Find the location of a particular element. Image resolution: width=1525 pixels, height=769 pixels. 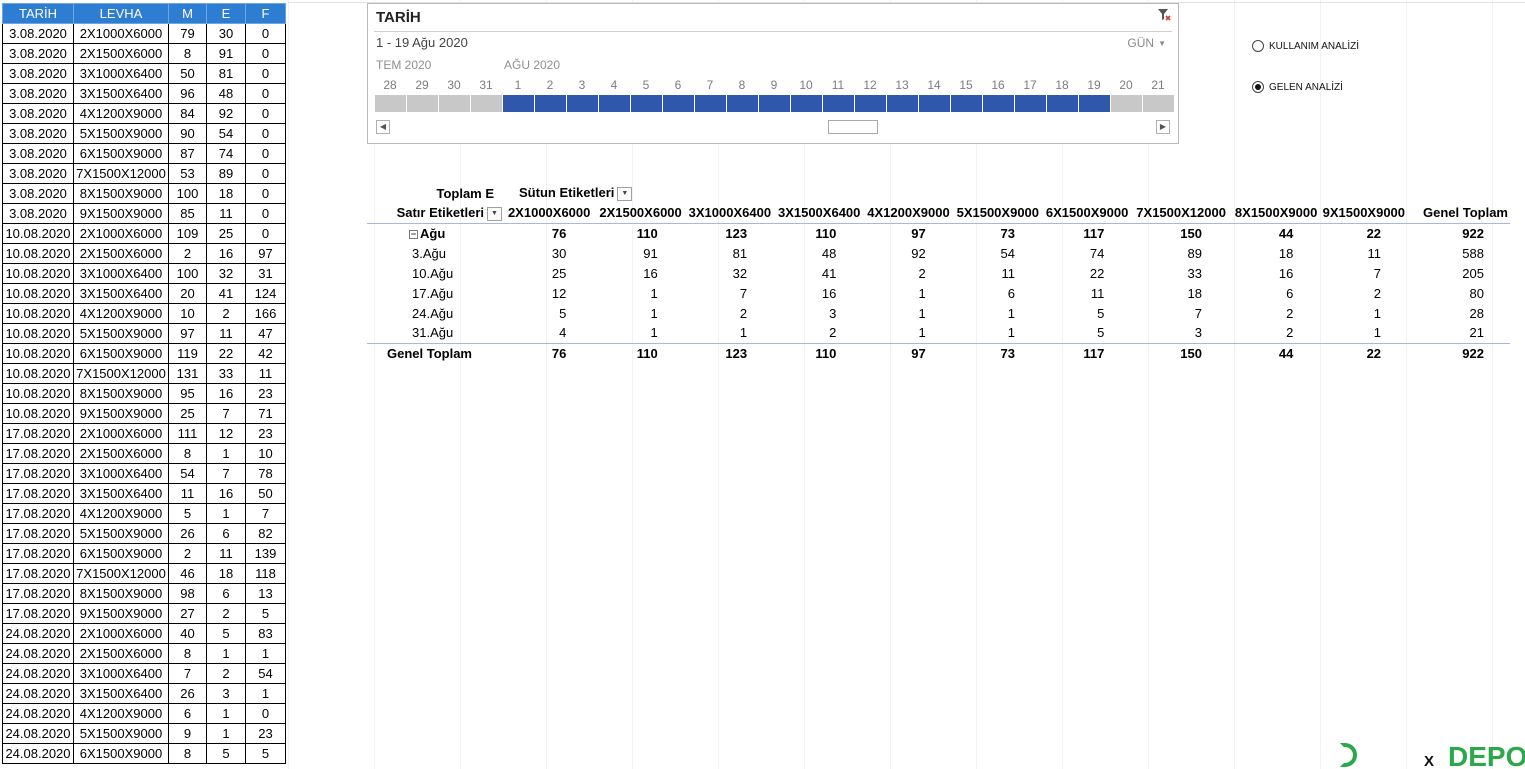

table-cell: 98 is located at coordinates (187, 593).